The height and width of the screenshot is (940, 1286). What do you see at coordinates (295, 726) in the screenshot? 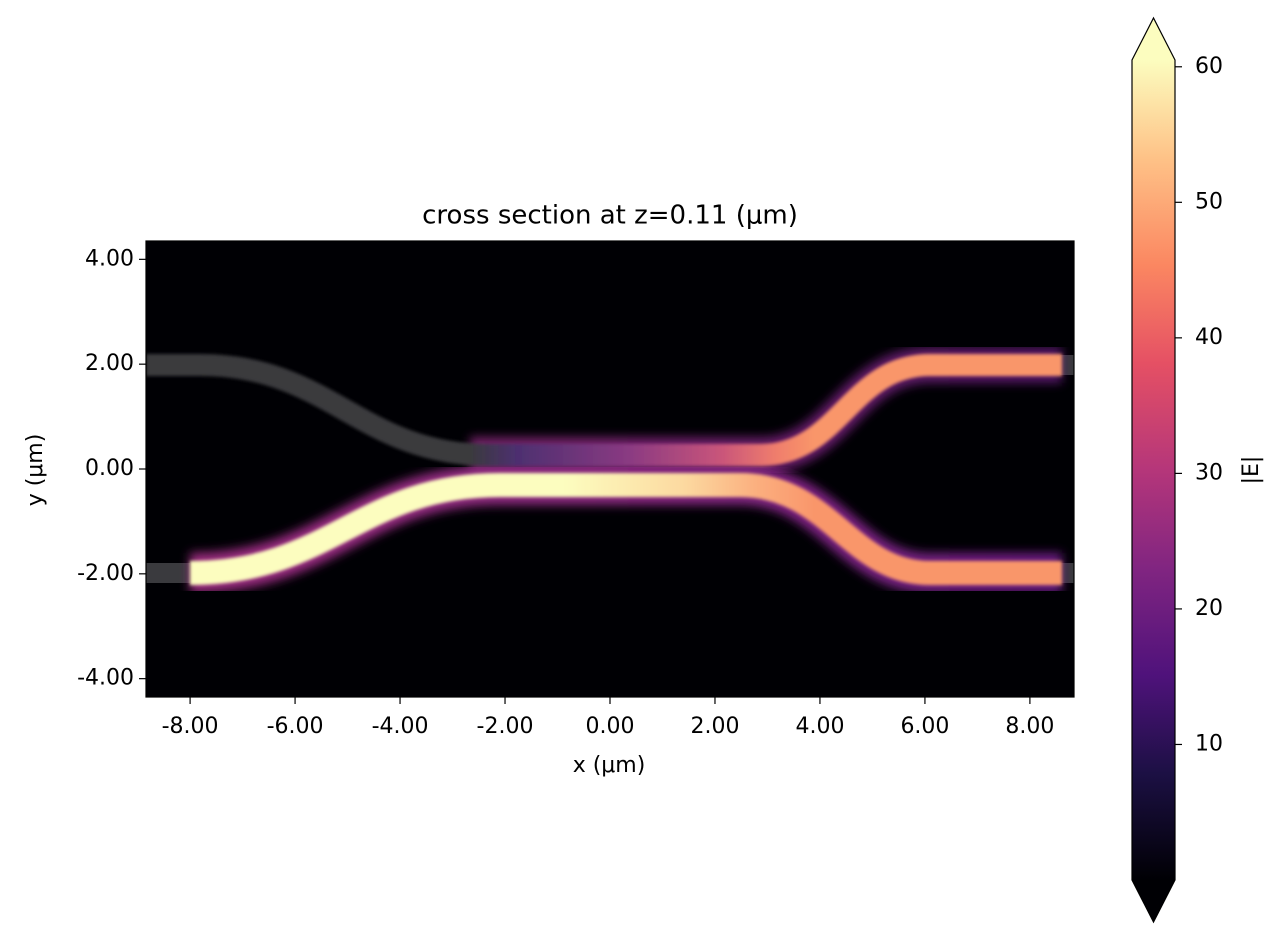
I see `x-tick-label: -6.00` at bounding box center [295, 726].